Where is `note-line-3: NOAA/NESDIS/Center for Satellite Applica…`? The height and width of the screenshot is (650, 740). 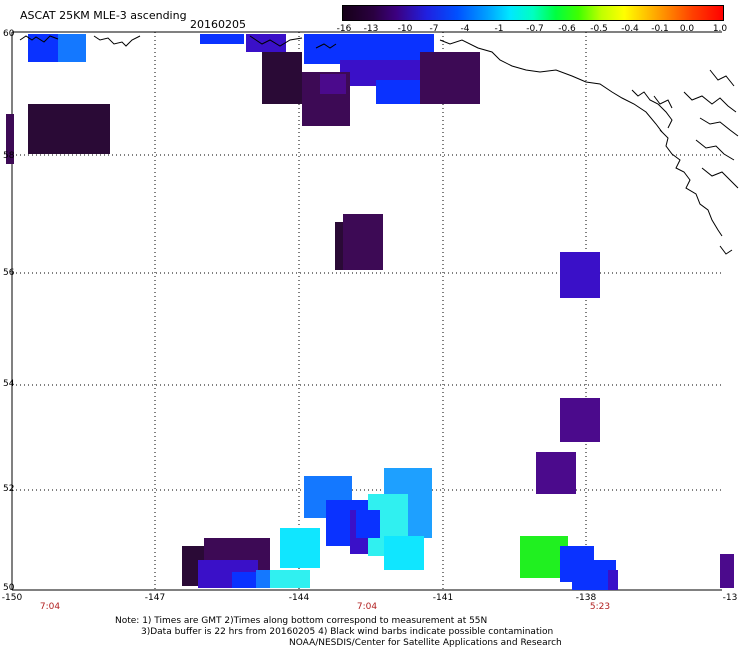 note-line-3: NOAA/NESDIS/Center for Satellite Applica… is located at coordinates (425, 643).